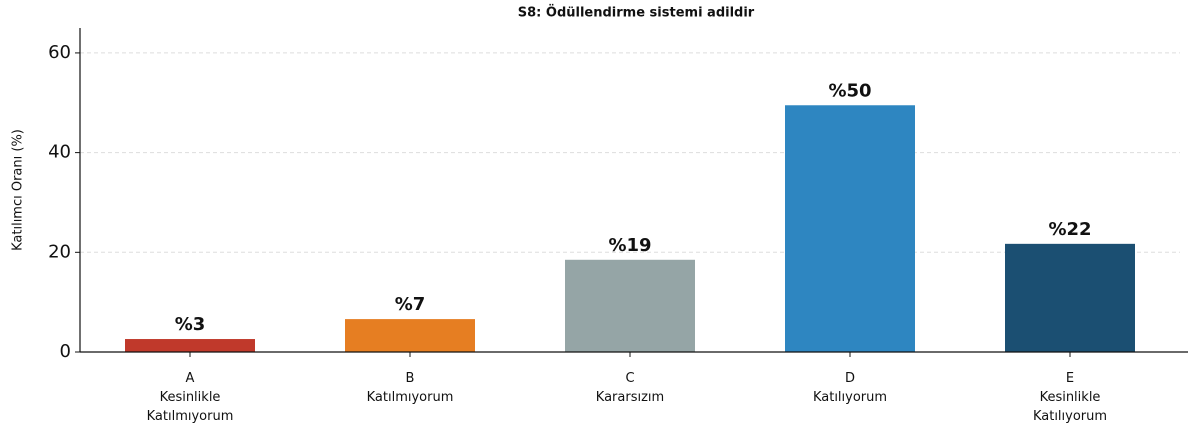 The image size is (1192, 441). What do you see at coordinates (190, 324) in the screenshot?
I see `value-label: %3` at bounding box center [190, 324].